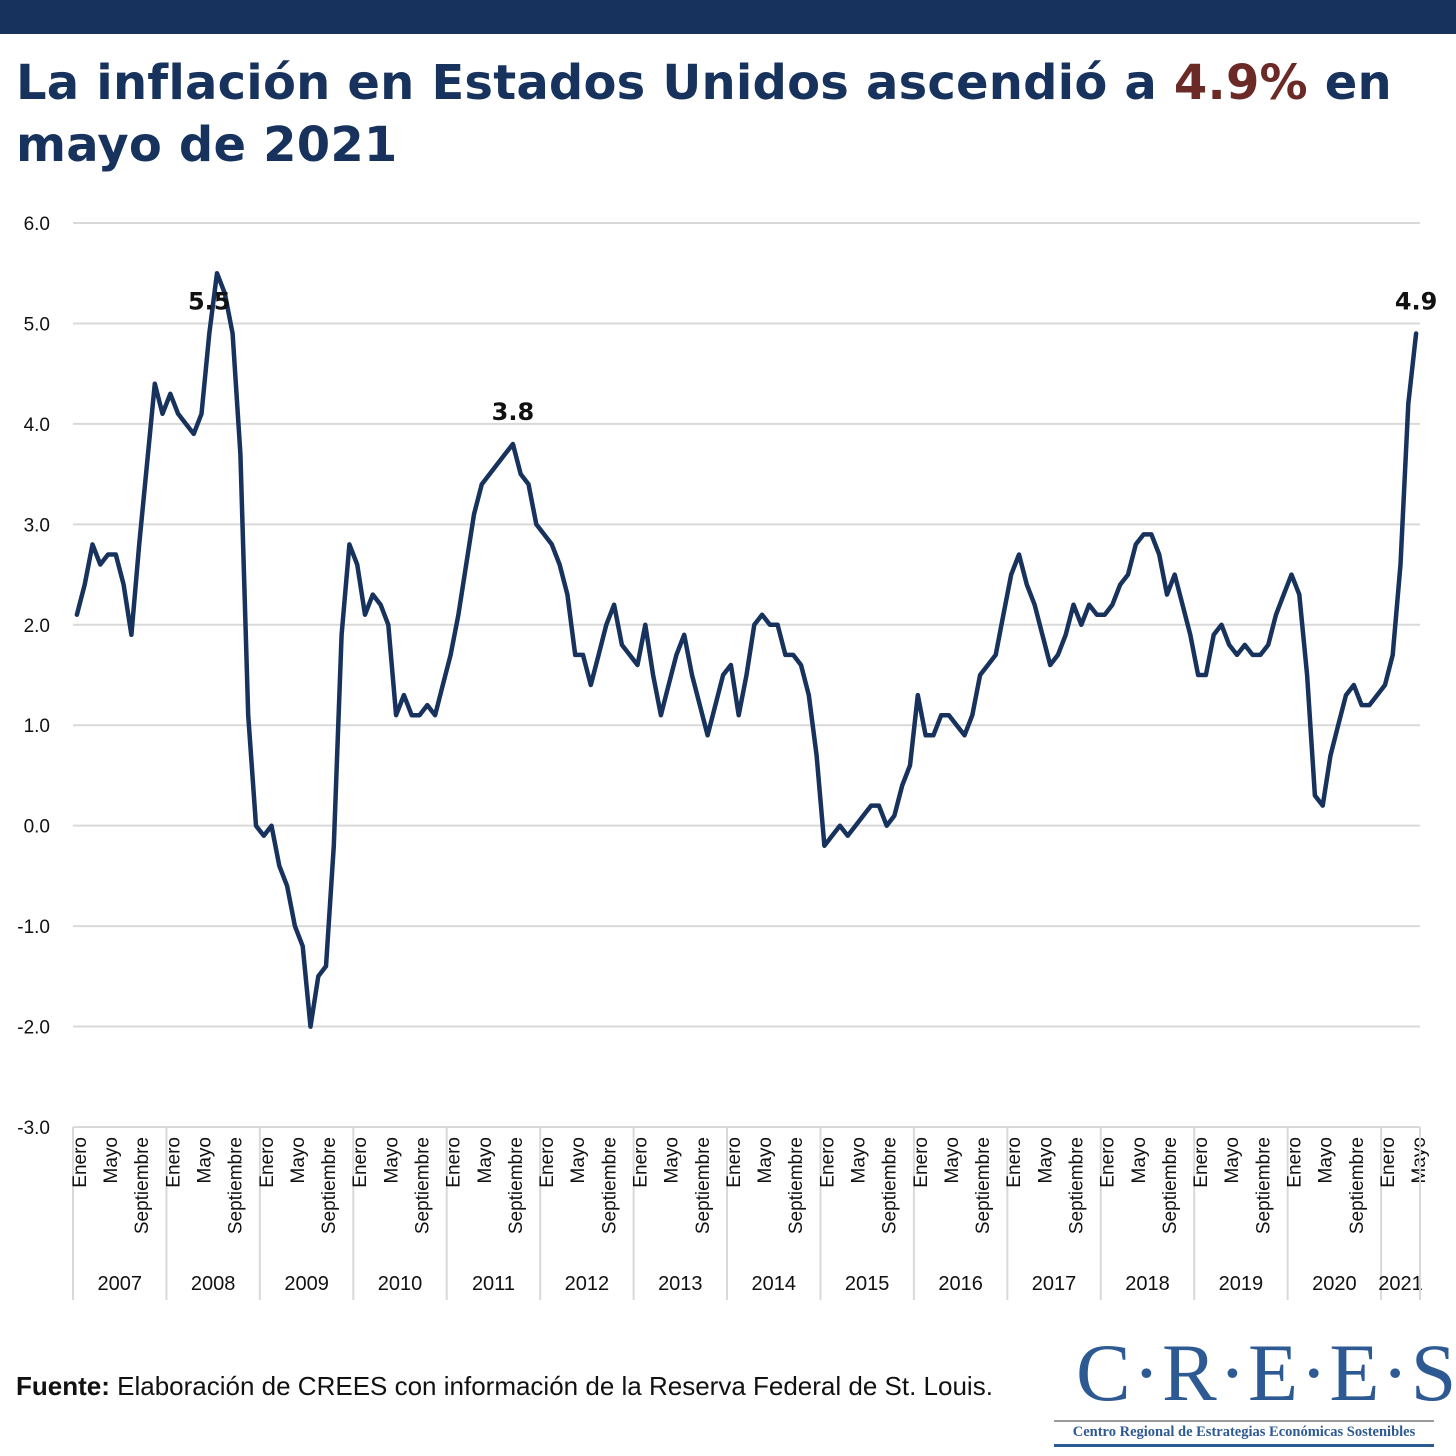 This screenshot has height=1456, width=1456. I want to click on x-year-label: 2015, so click(867, 1284).